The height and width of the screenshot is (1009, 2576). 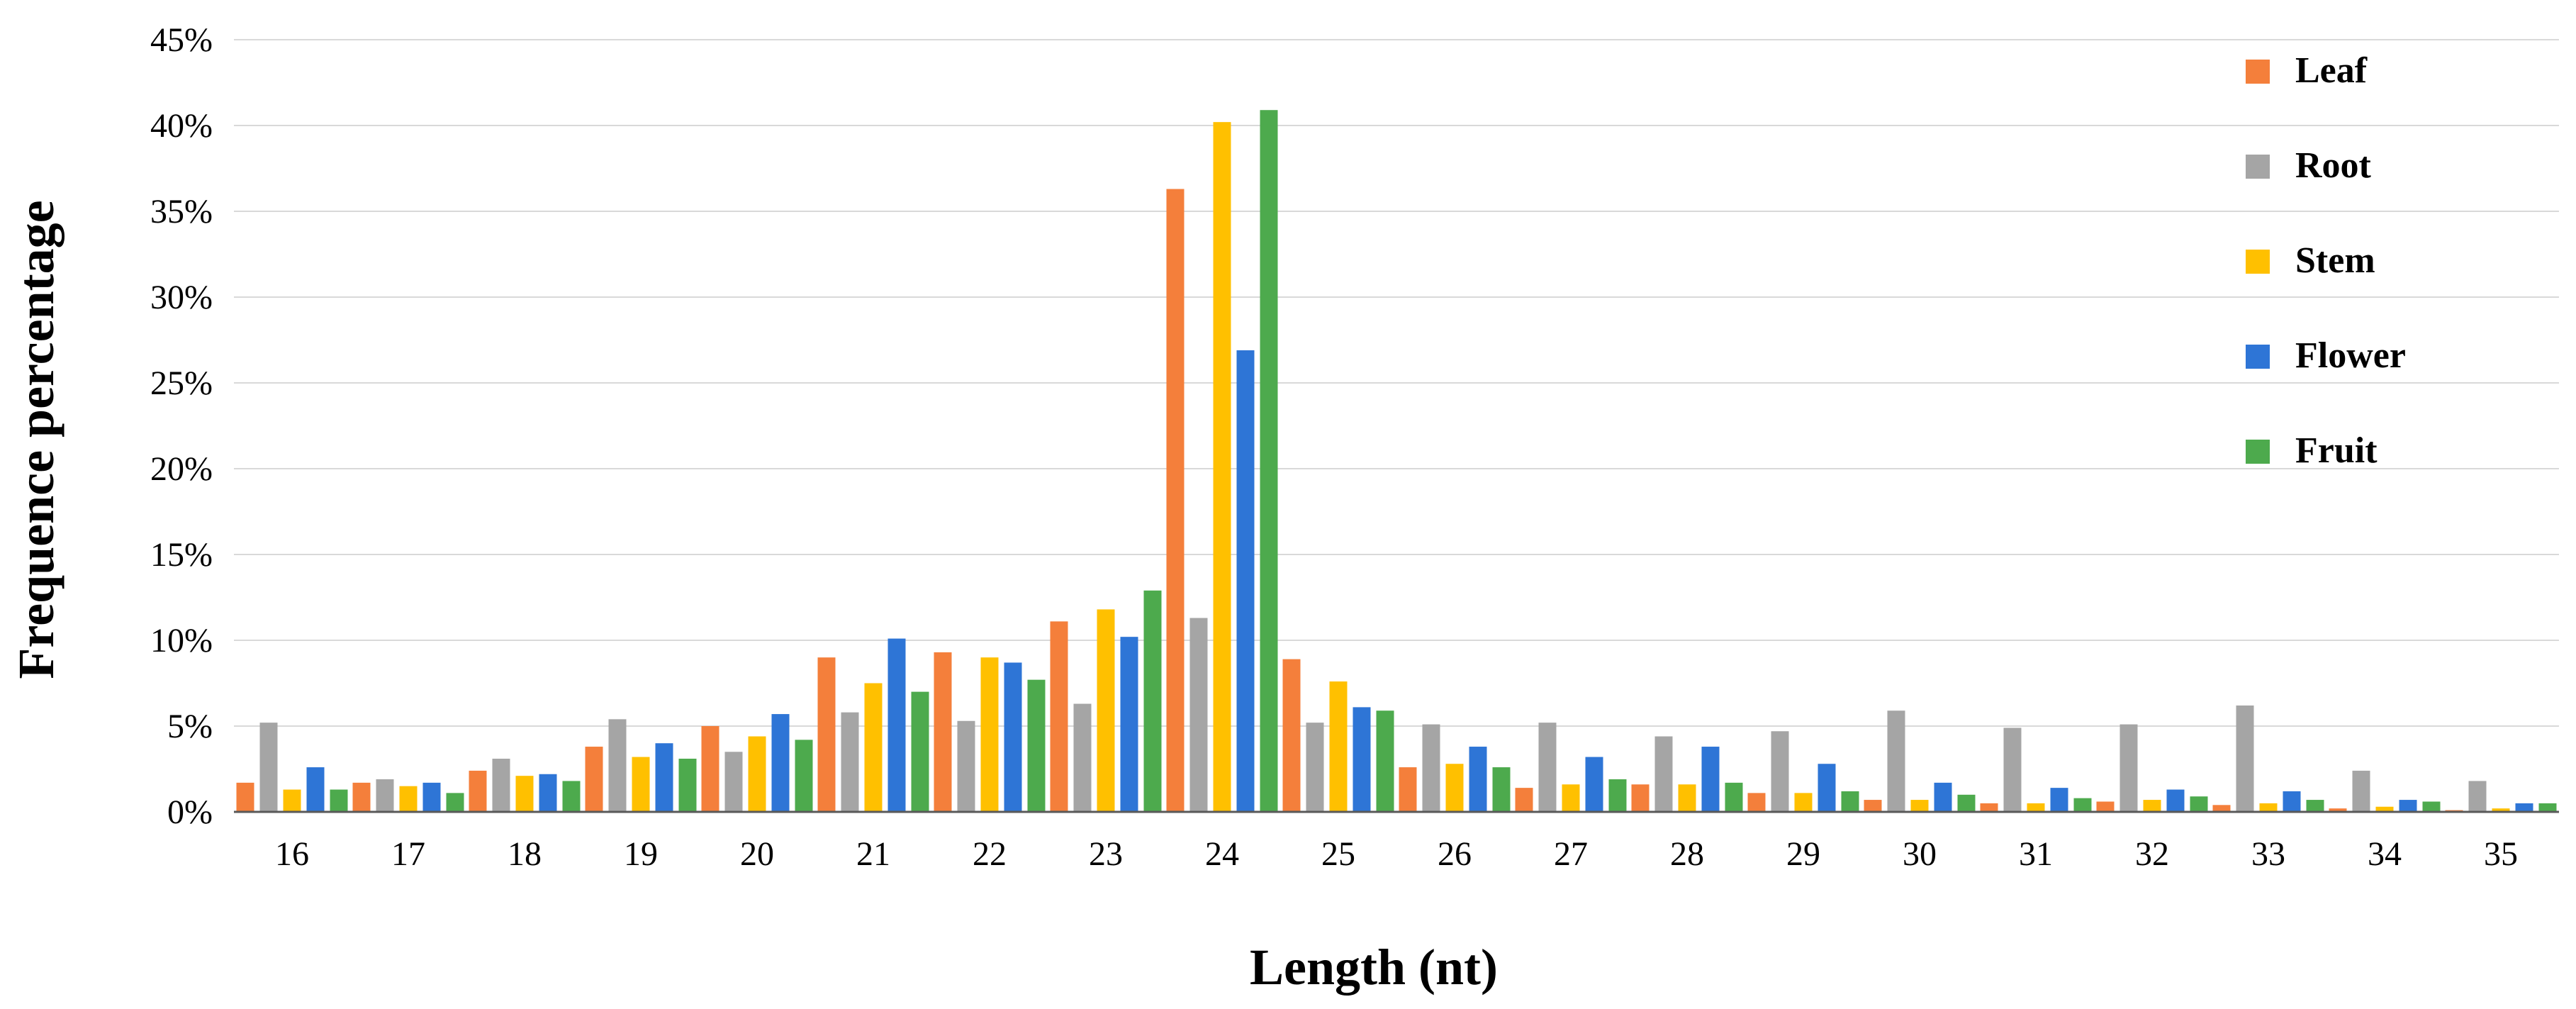 I want to click on x-tick-label: 17, so click(x=408, y=854).